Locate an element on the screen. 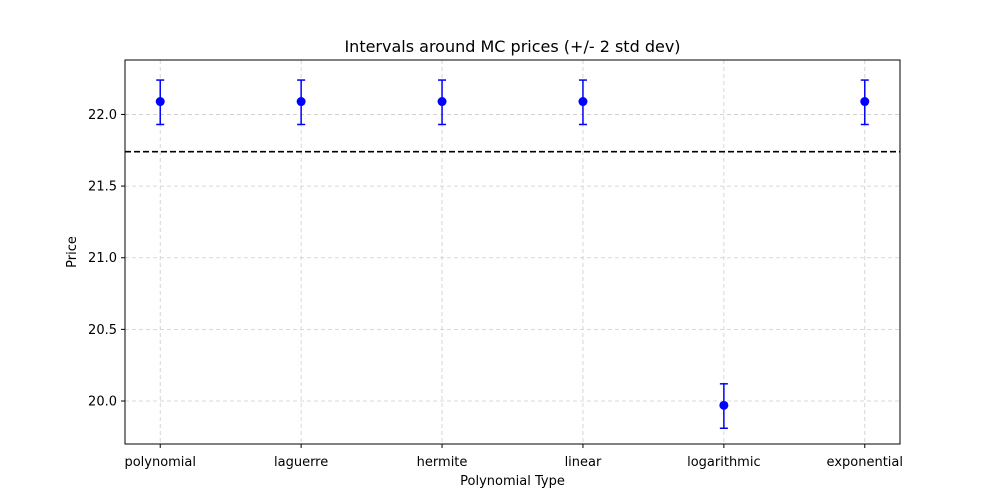  y-axis: 20.0 20.5 21.0 21.5 22.0 is located at coordinates (106, 259).